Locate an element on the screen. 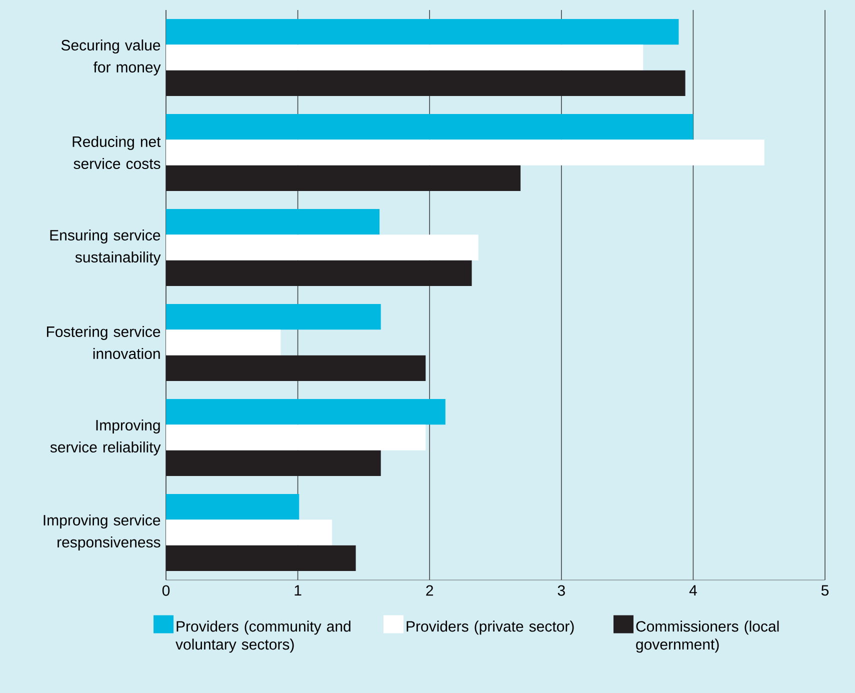 The width and height of the screenshot is (855, 693). x-tick-label: 0 is located at coordinates (166, 590).